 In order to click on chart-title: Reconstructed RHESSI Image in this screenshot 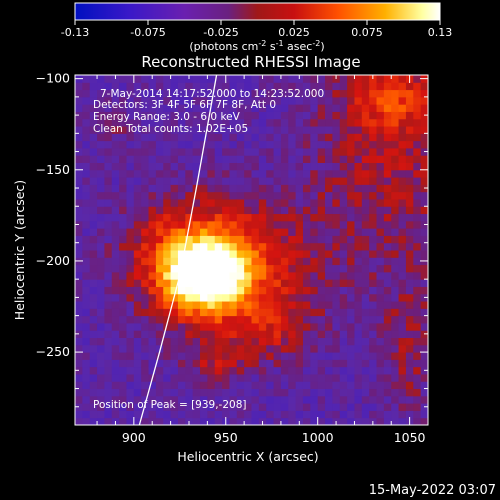, I will do `click(250, 62)`.